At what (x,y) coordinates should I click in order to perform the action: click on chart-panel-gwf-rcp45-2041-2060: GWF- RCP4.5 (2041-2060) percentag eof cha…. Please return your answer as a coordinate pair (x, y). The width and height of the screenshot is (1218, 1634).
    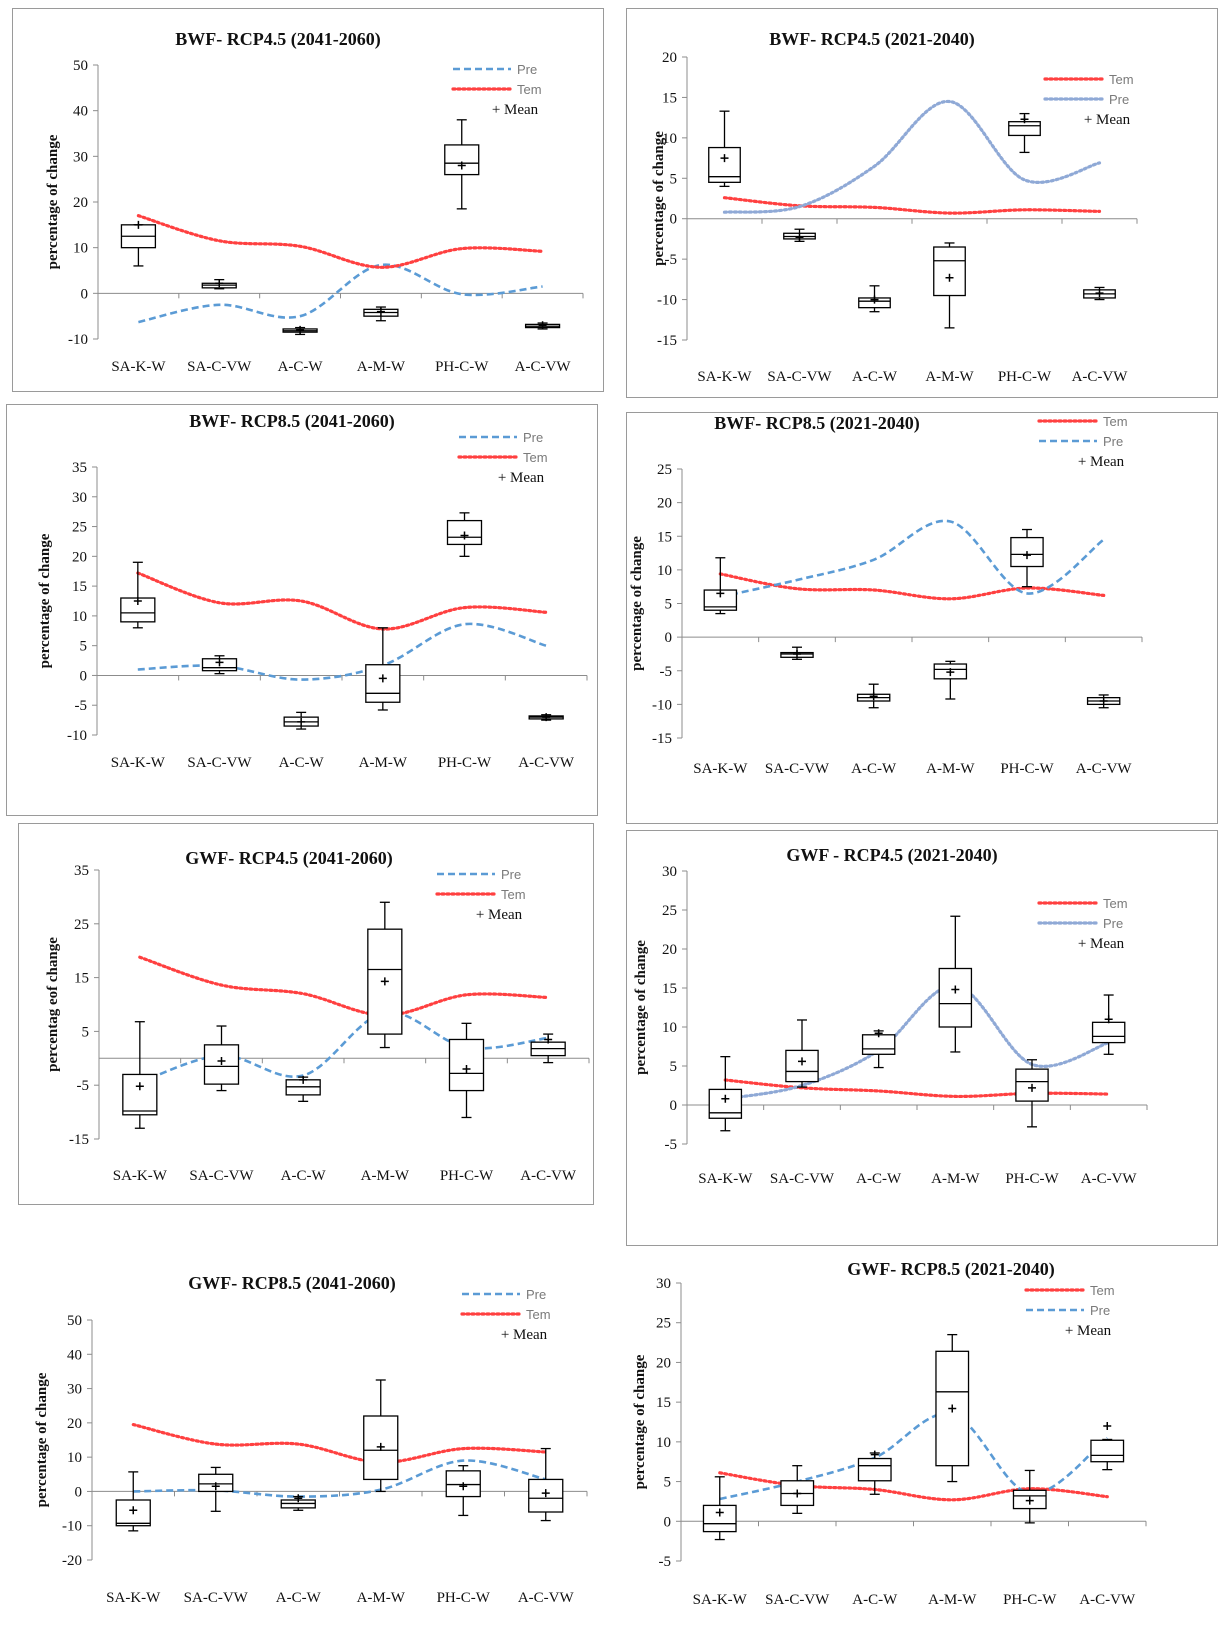
    Looking at the image, I should click on (306, 1014).